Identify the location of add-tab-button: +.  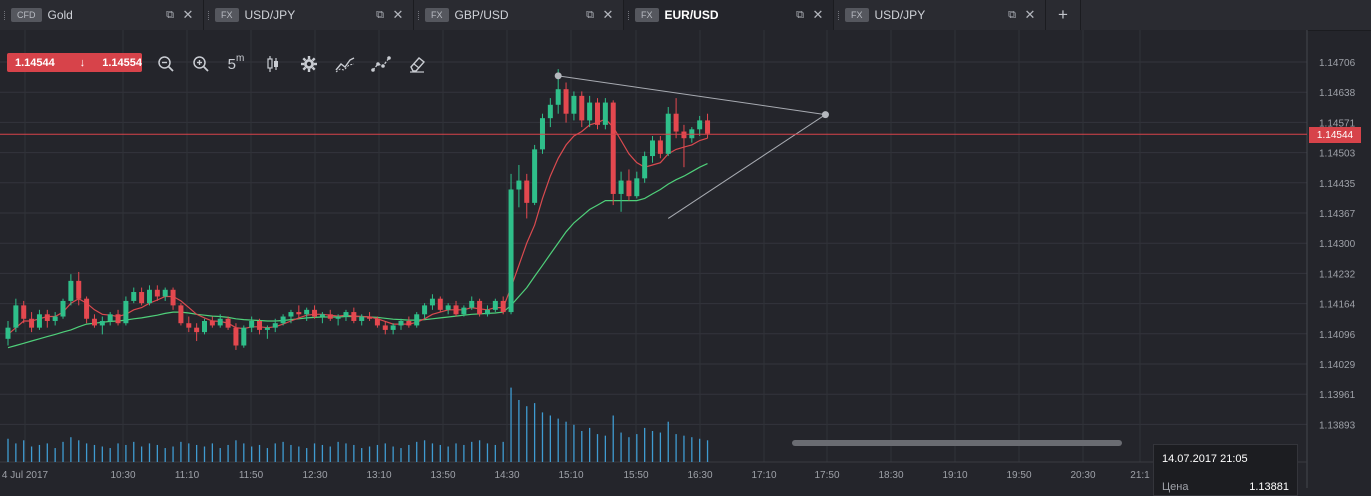
(1063, 15).